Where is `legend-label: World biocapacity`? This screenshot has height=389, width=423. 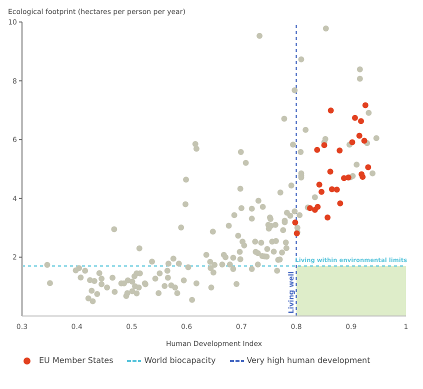
legend-label: World biocapacity is located at coordinates (180, 360).